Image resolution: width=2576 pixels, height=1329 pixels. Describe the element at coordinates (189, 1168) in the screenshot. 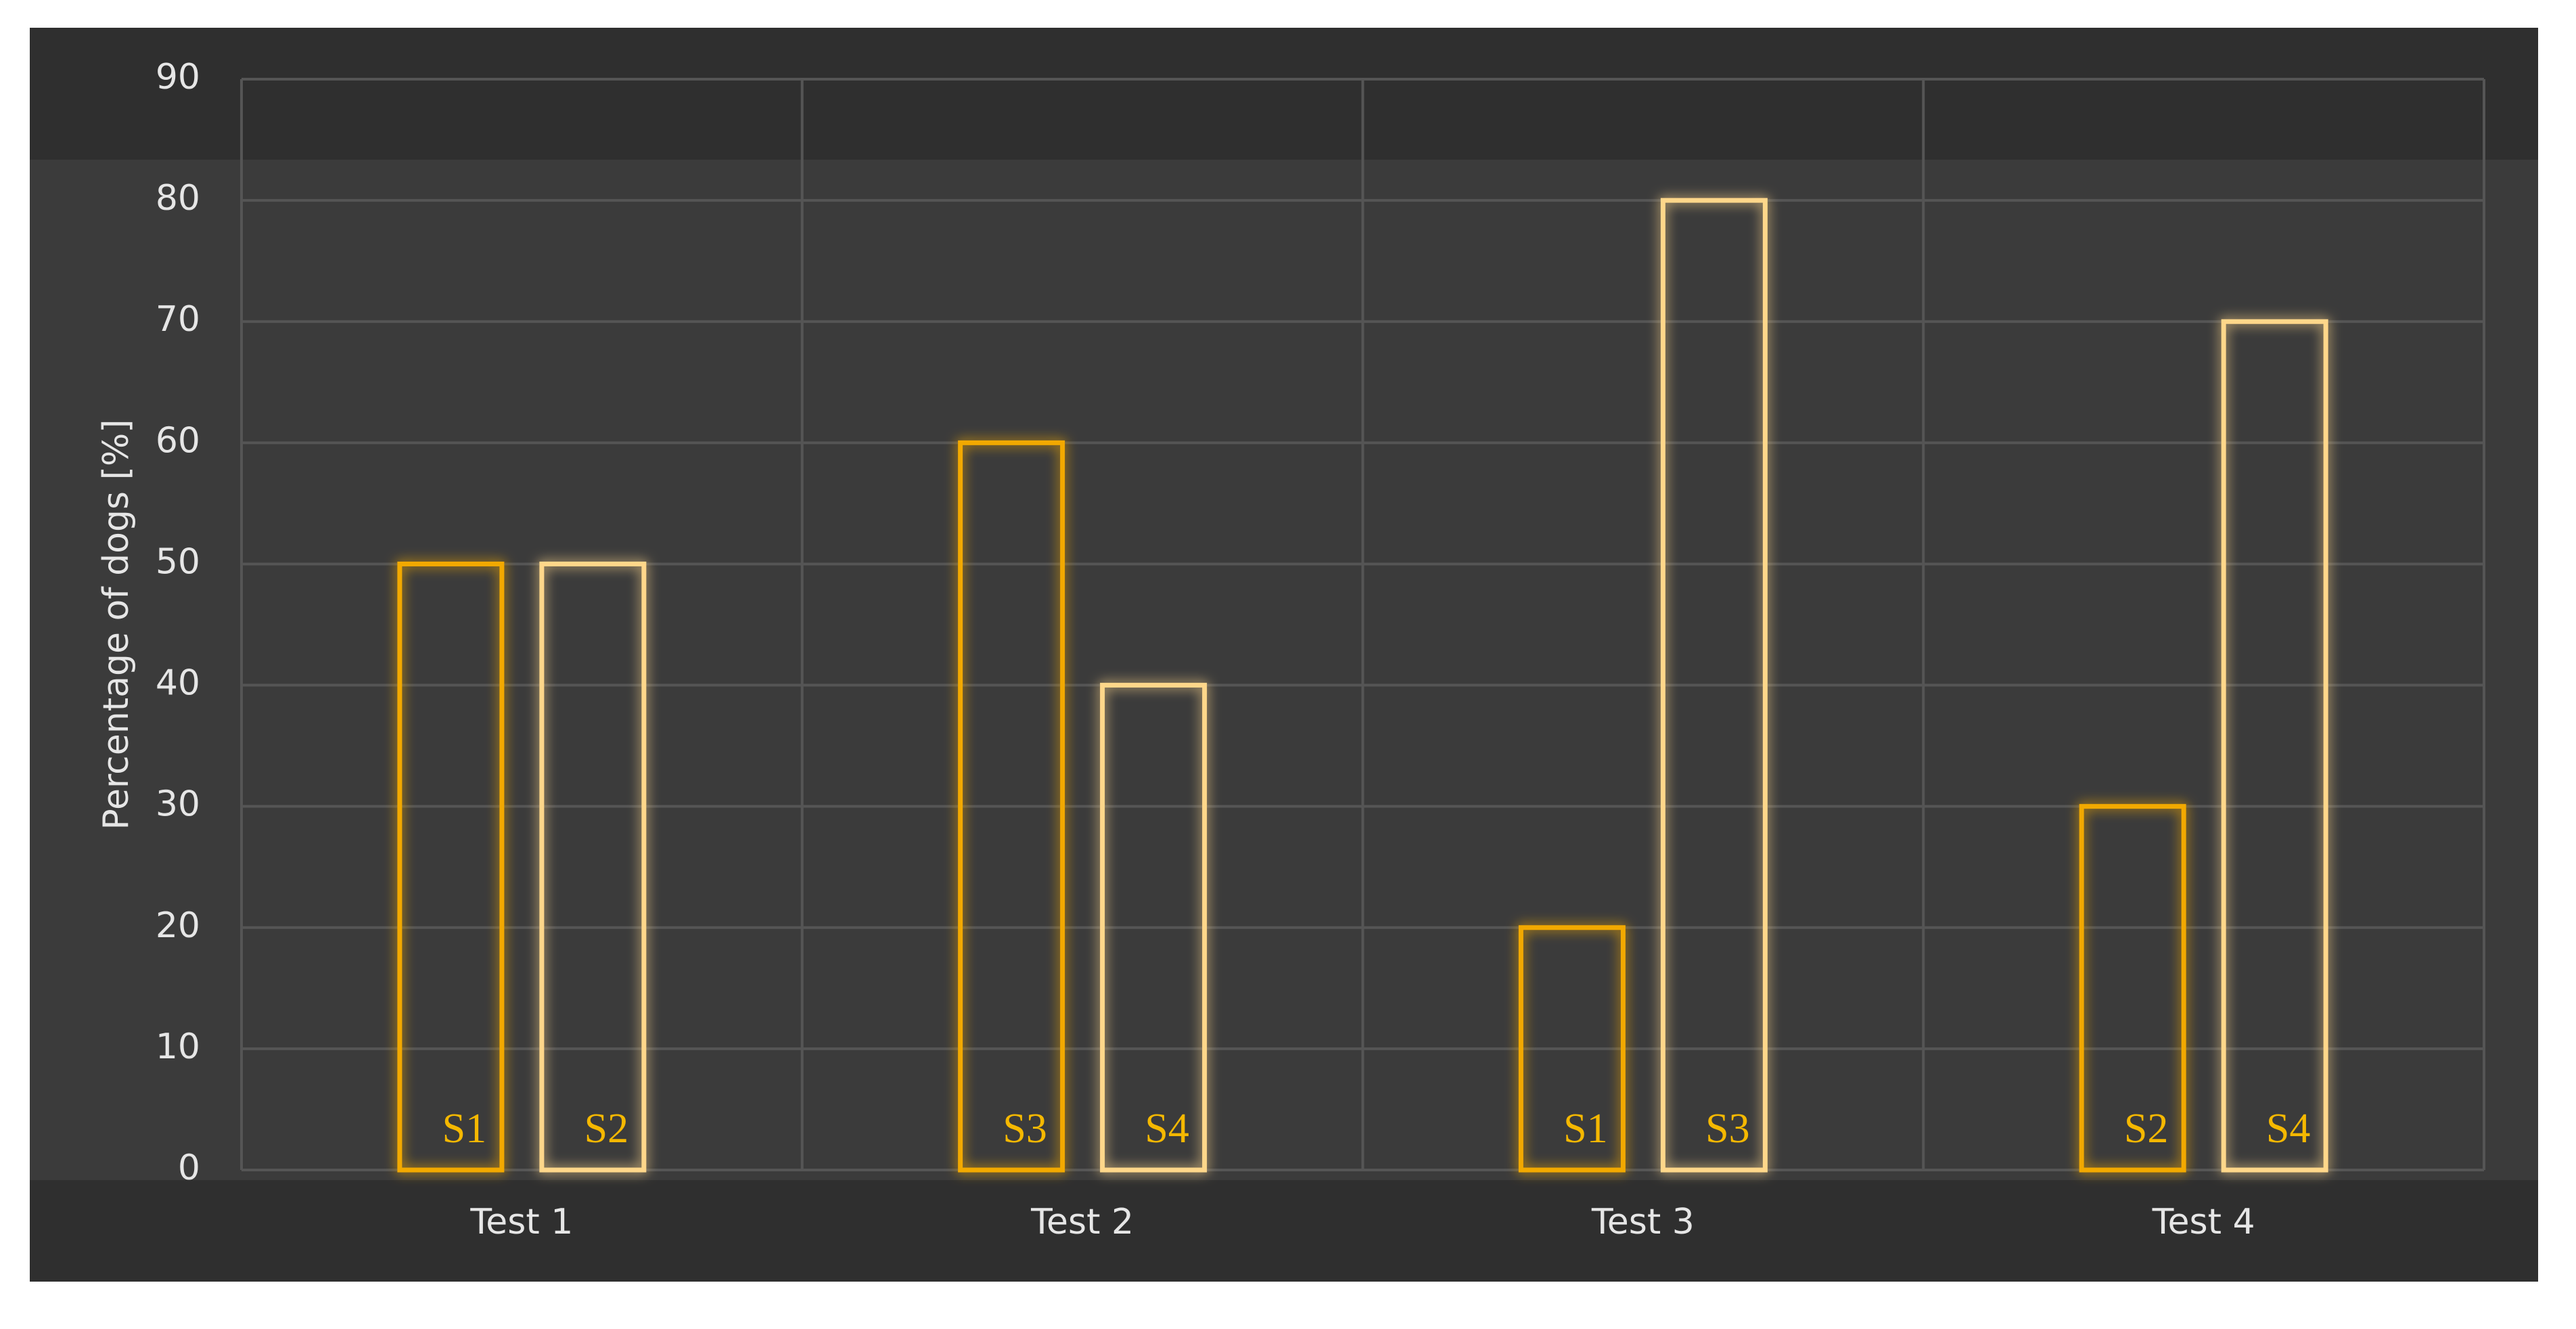

I see `y-tick-label: 0` at that location.